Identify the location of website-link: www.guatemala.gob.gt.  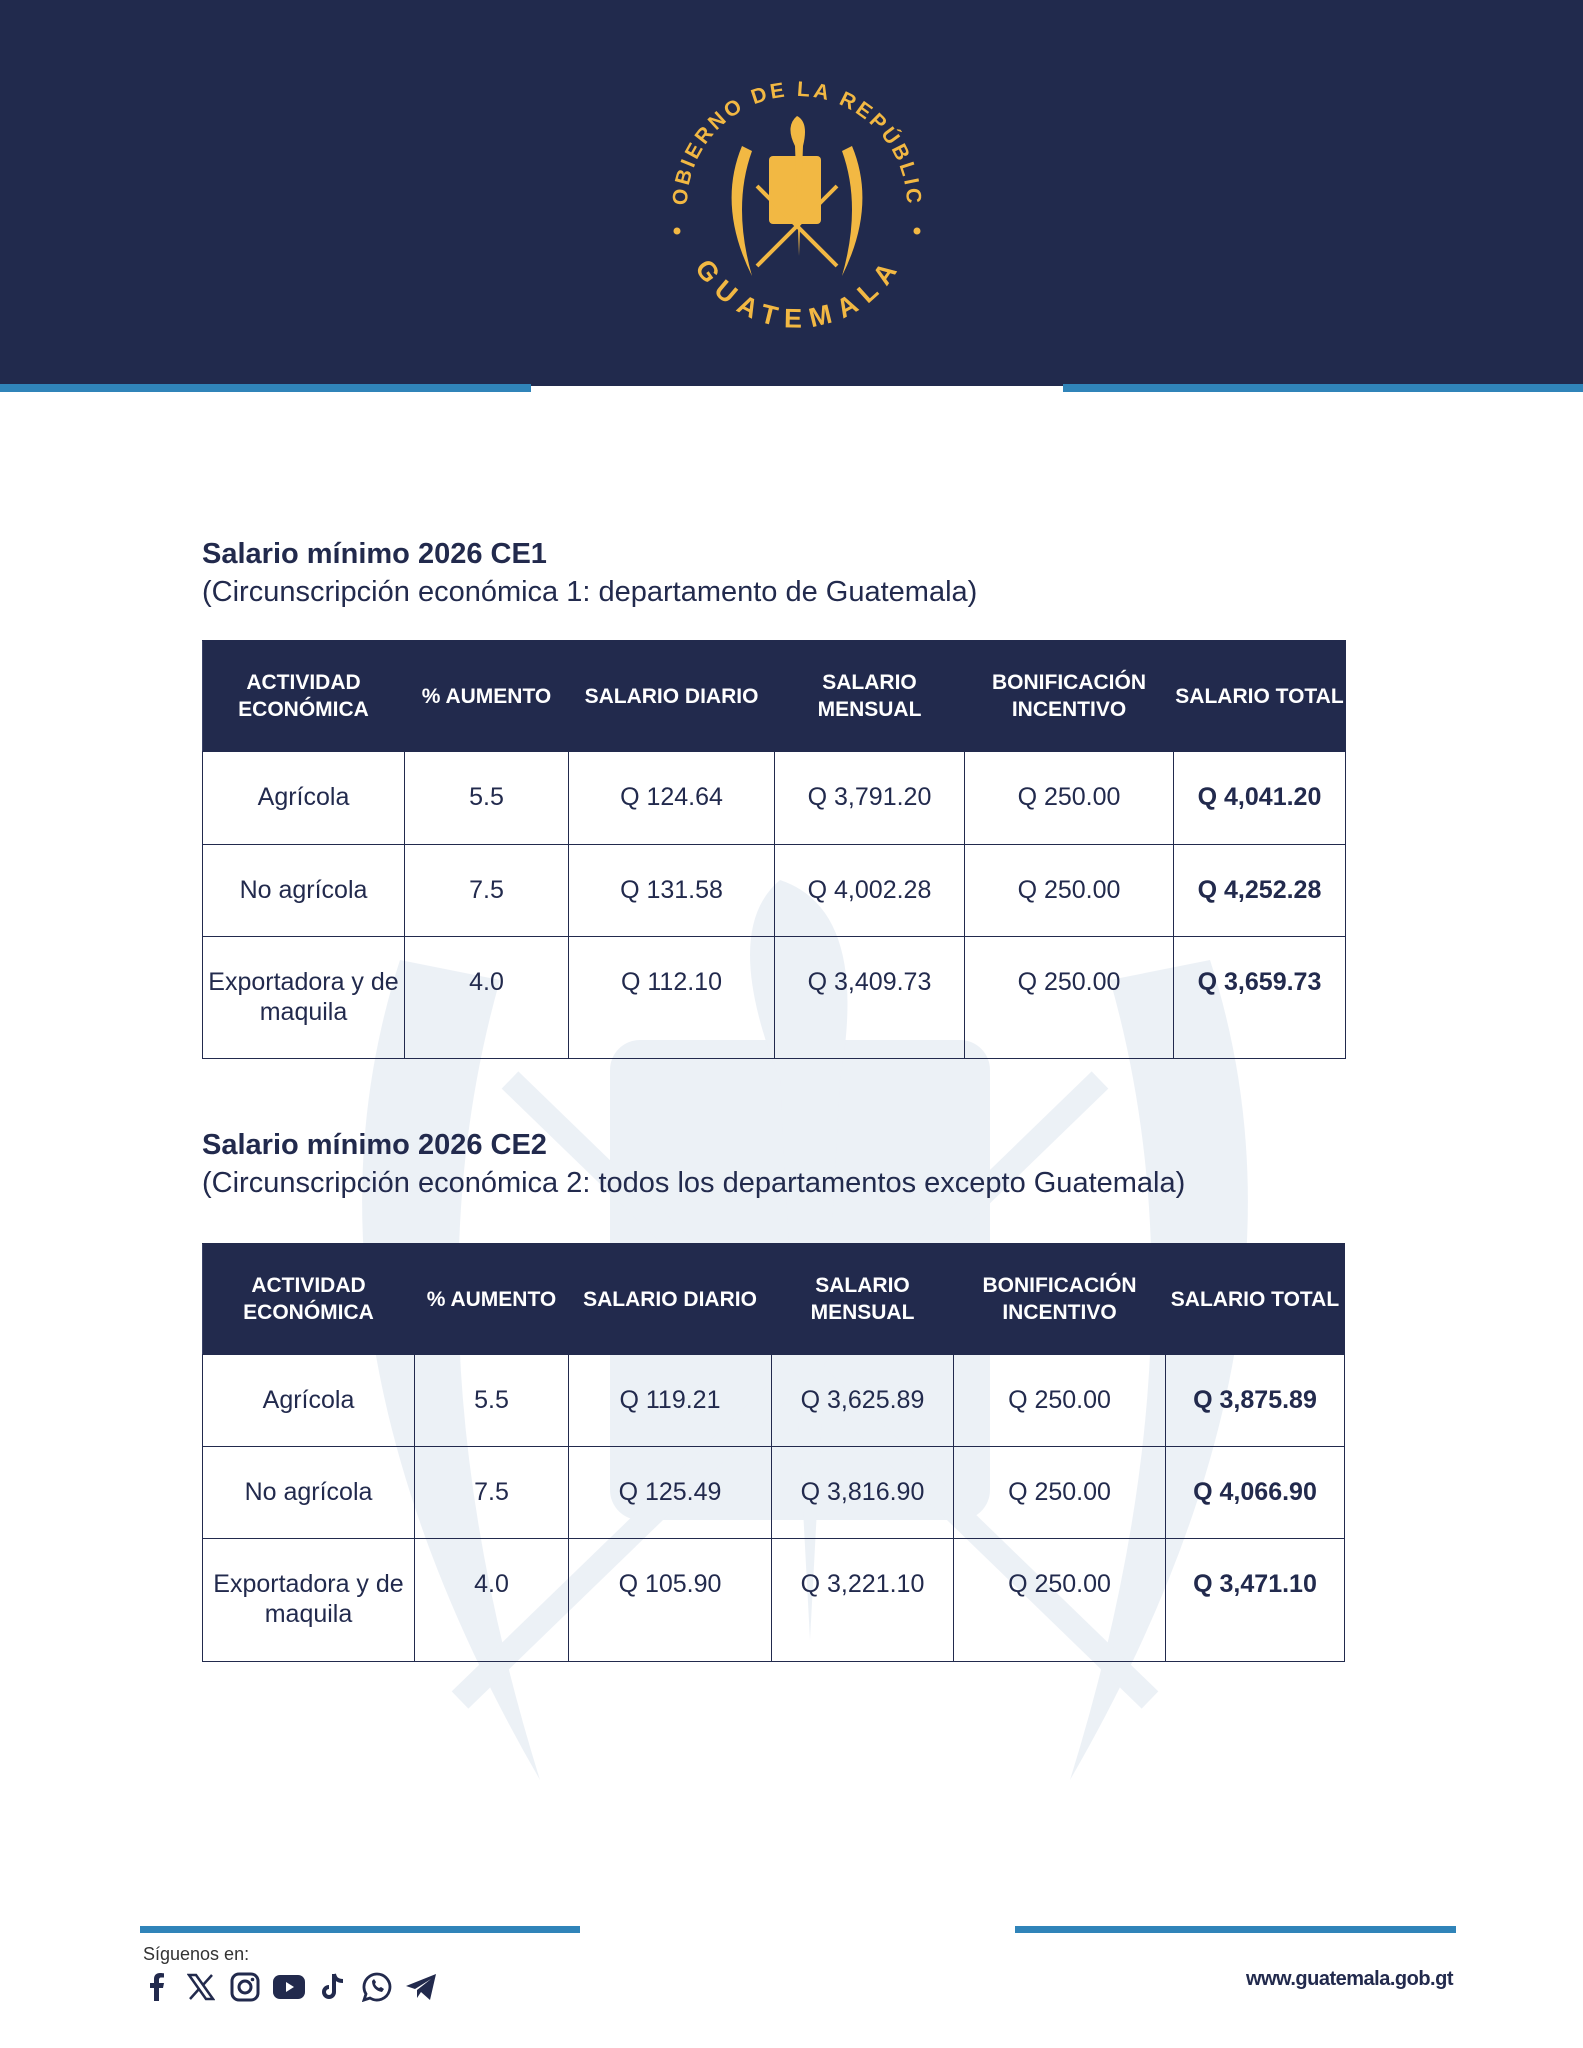
(1349, 1979).